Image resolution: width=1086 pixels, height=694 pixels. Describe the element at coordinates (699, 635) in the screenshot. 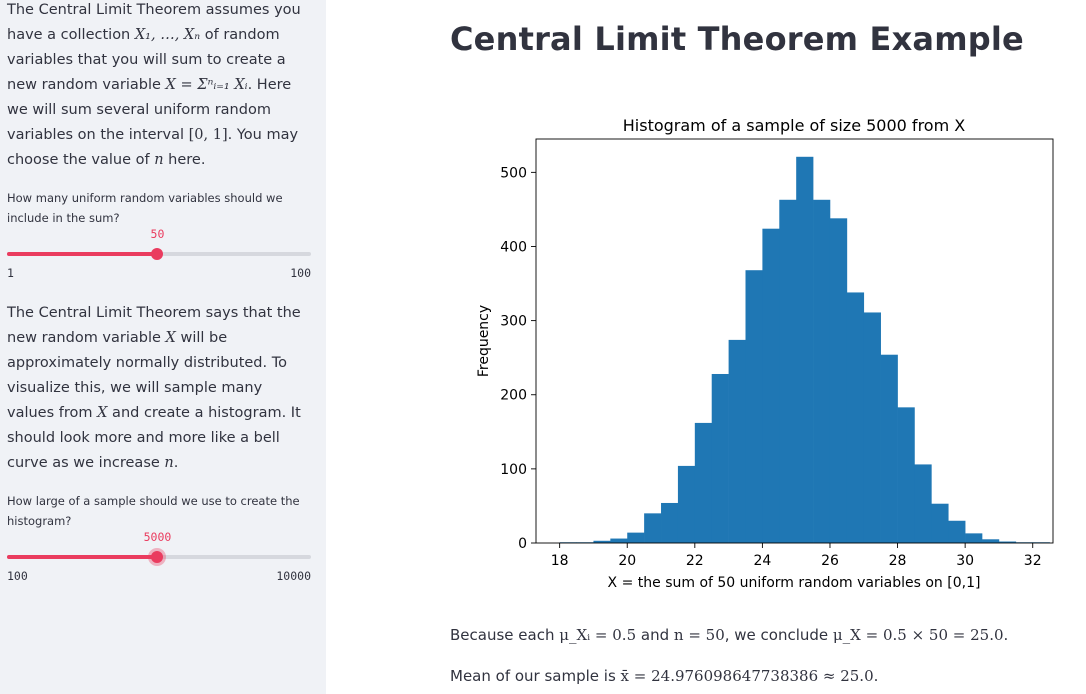

I see `conclusion-math-2: n = 50` at that location.